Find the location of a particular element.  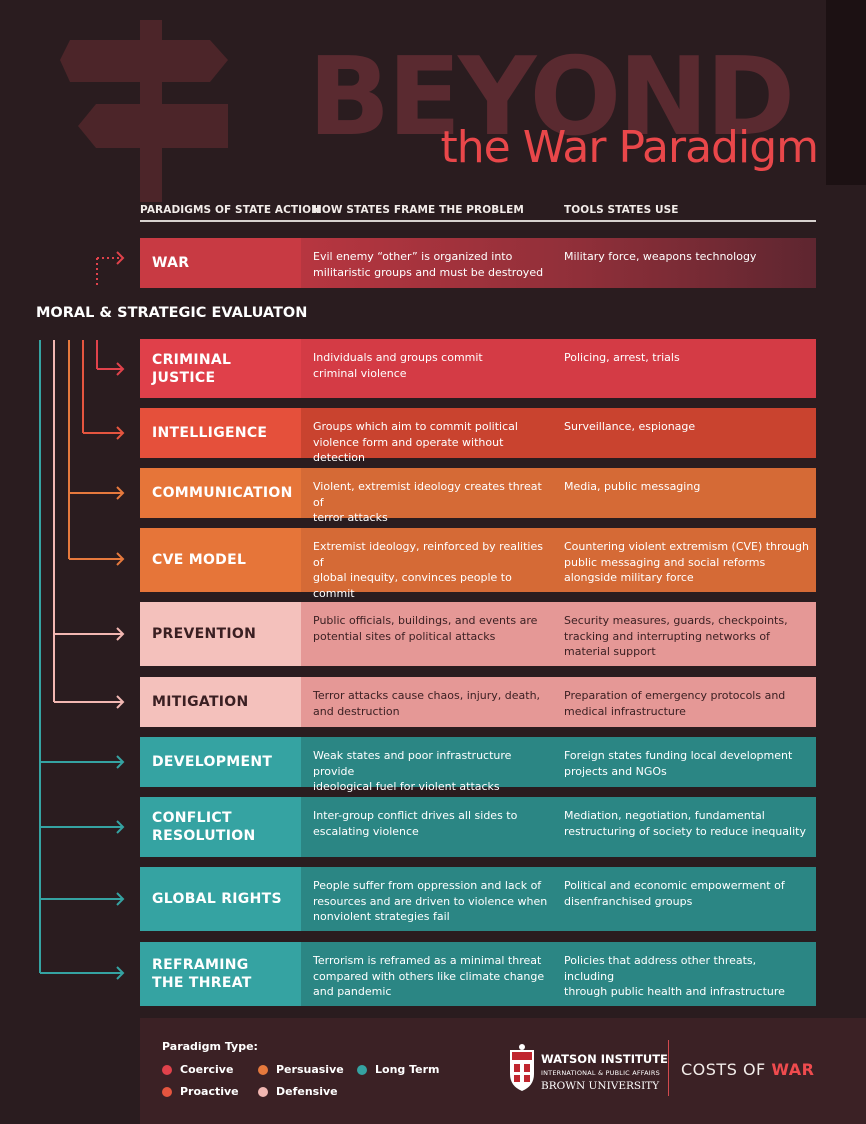

evaluation-title: MORAL & STRATEGIC EVALUATON is located at coordinates (172, 313).